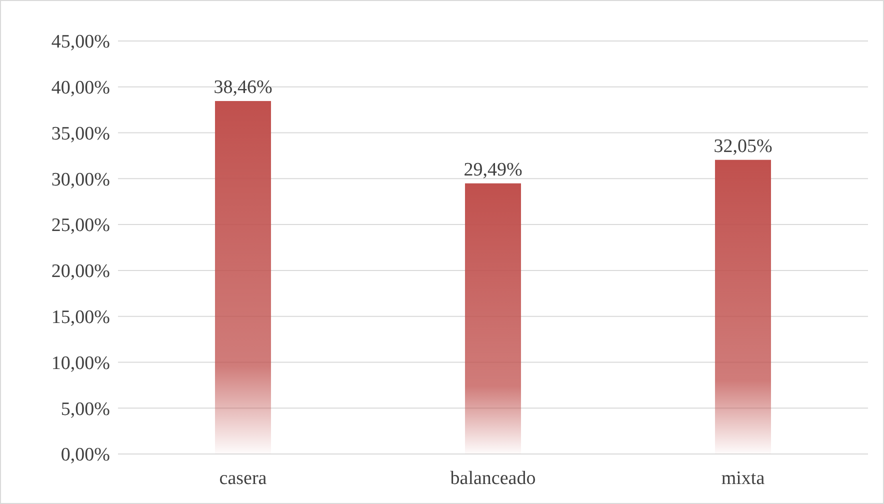 The image size is (884, 504). I want to click on data-label: 32,05%, so click(743, 146).